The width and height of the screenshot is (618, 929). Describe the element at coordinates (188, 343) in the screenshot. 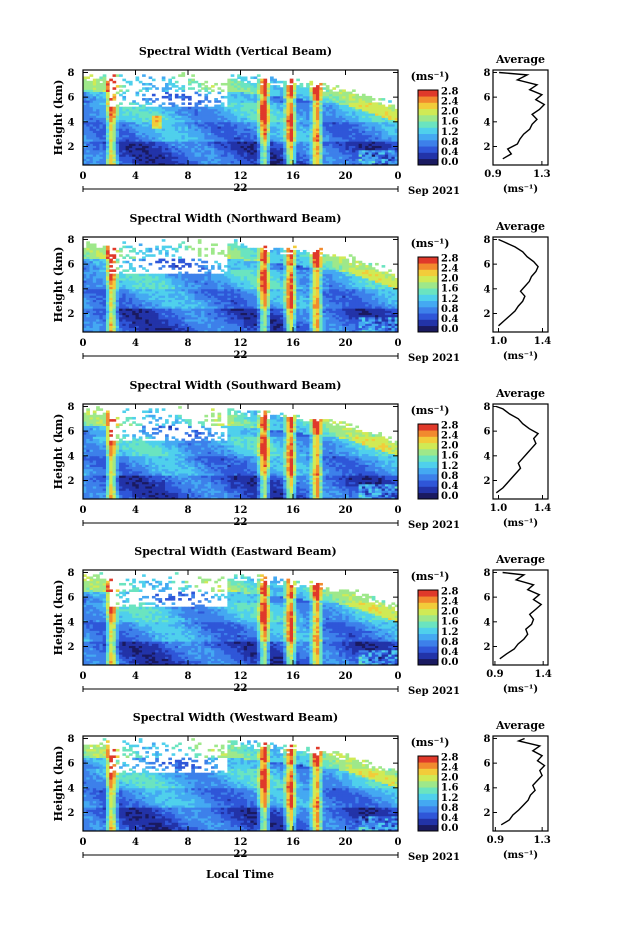

I see `x-tick-label: 8` at that location.